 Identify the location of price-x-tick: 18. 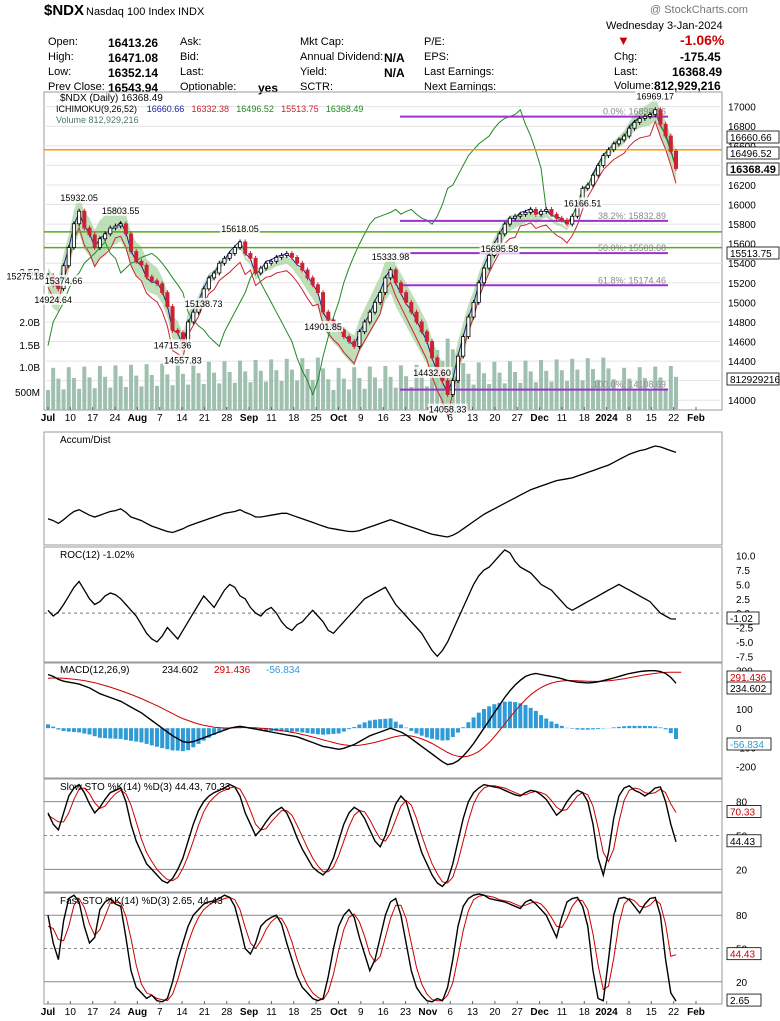
(294, 418).